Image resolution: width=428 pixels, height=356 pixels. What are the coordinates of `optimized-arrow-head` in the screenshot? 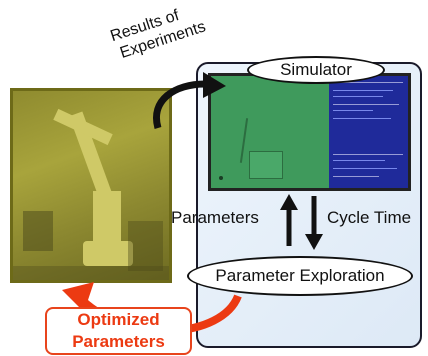 It's located at (78, 297).